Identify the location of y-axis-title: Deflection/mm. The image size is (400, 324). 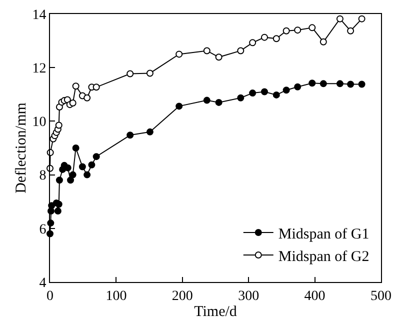
(21, 148).